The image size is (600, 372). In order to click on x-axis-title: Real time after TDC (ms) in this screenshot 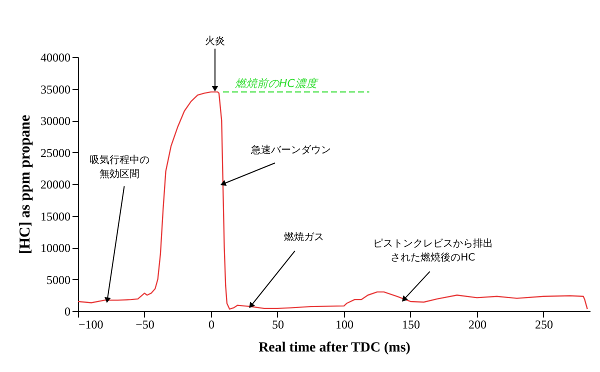, I will do `click(334, 348)`.